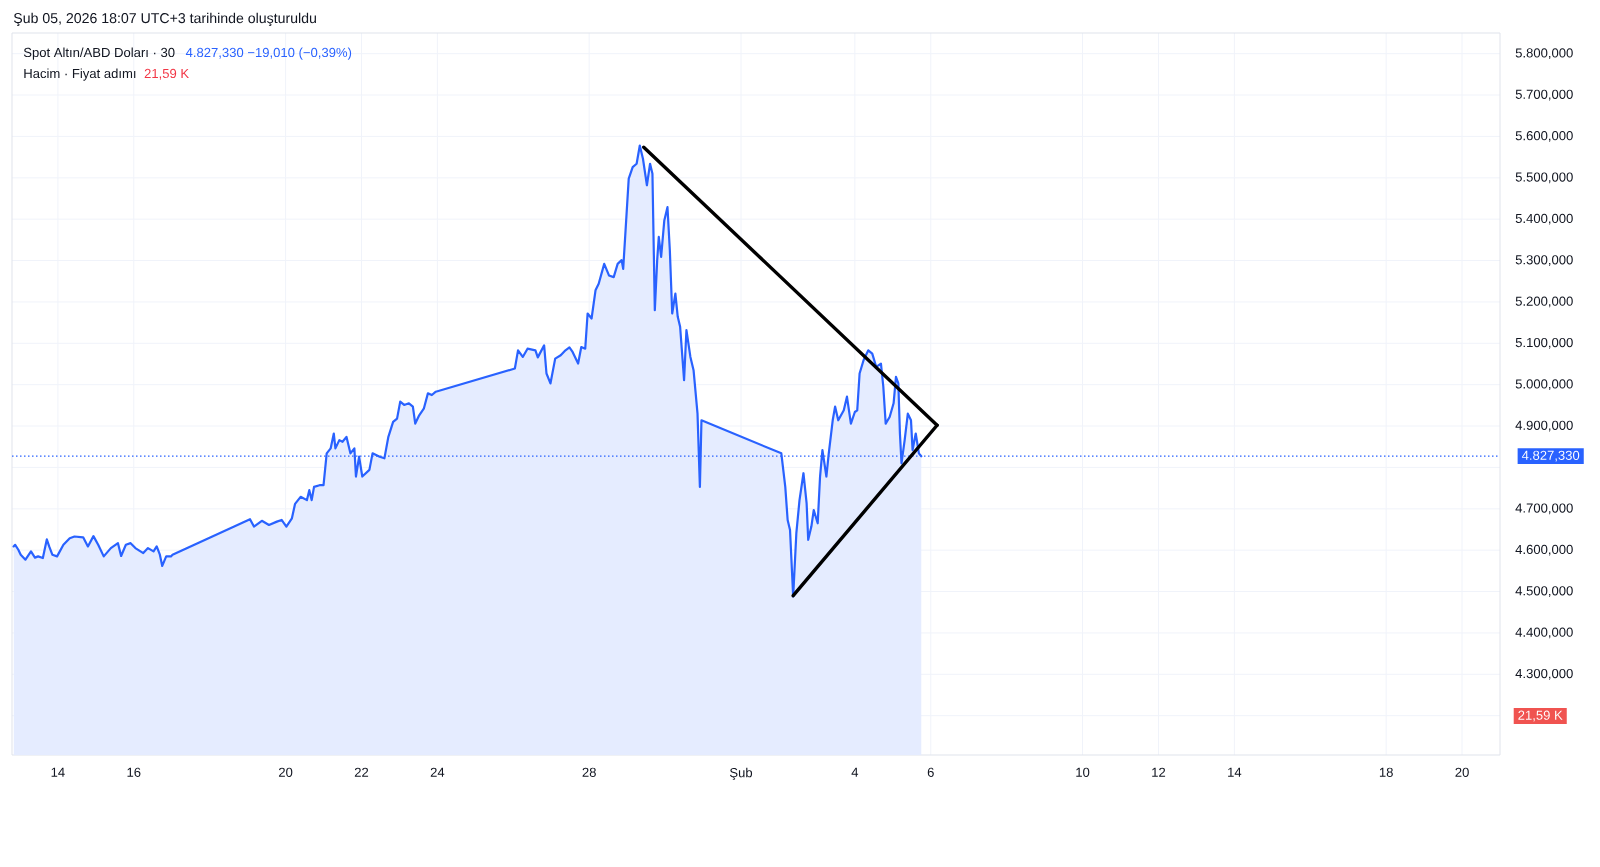 This screenshot has height=867, width=1600. I want to click on text: Spot Altın/ABD Doları · 30, so click(99, 53).